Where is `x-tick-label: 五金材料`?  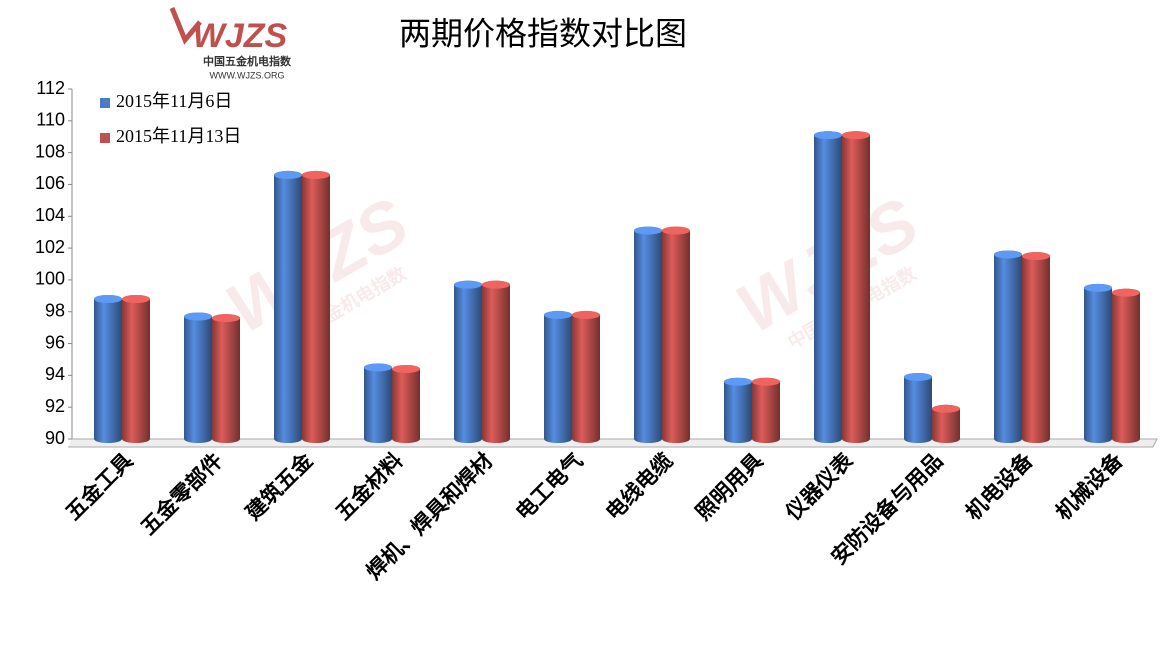 x-tick-label: 五金材料 is located at coordinates (368, 486).